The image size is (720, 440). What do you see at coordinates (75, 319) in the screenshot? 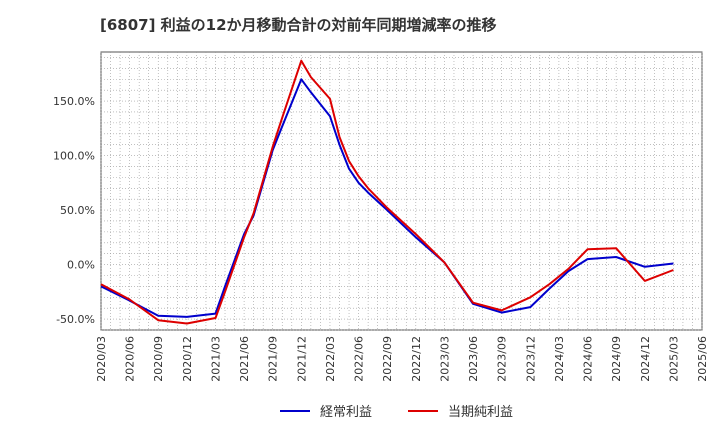
I see `y-tick-label: -50.0%` at bounding box center [75, 319].